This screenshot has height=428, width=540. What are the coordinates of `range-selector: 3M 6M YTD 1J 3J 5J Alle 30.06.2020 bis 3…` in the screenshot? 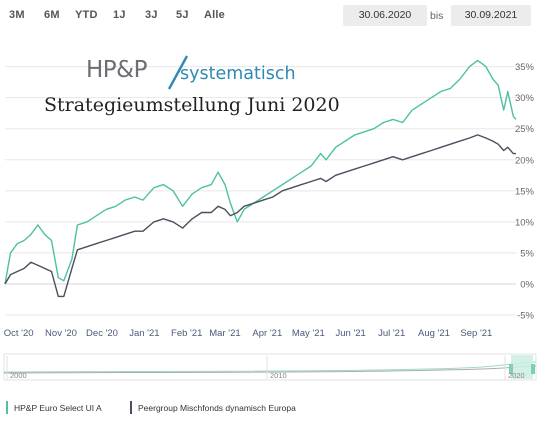 It's located at (270, 17).